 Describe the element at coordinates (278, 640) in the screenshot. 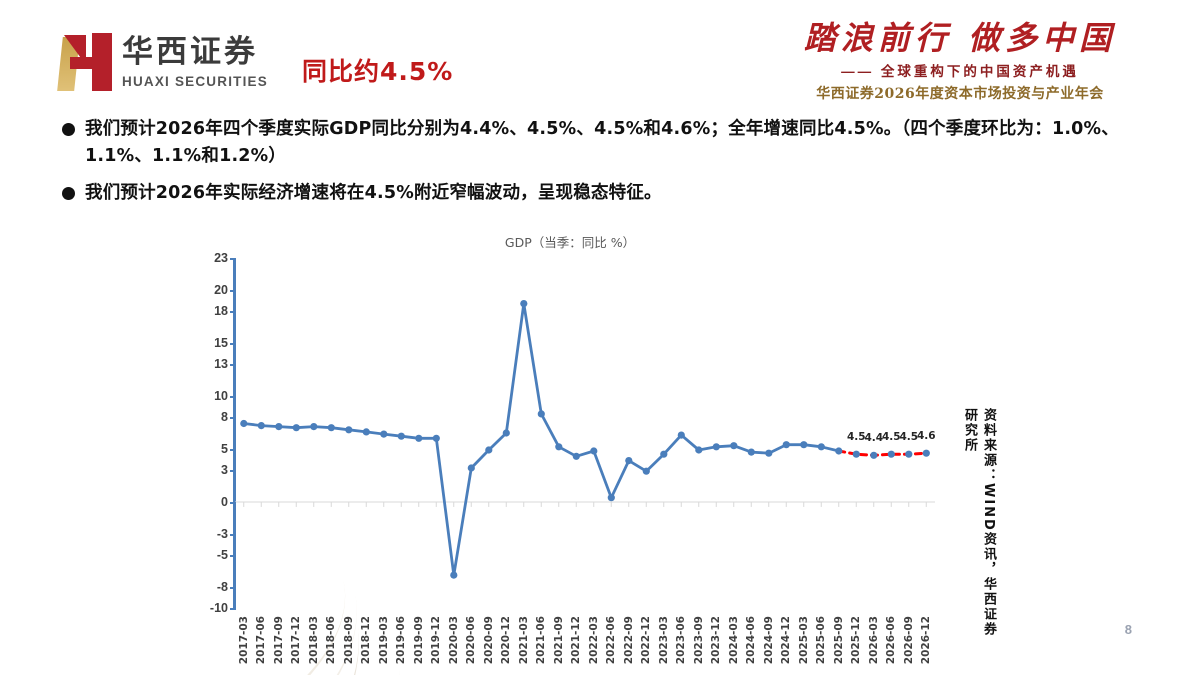

I see `x-tick-label: 2017-09` at that location.